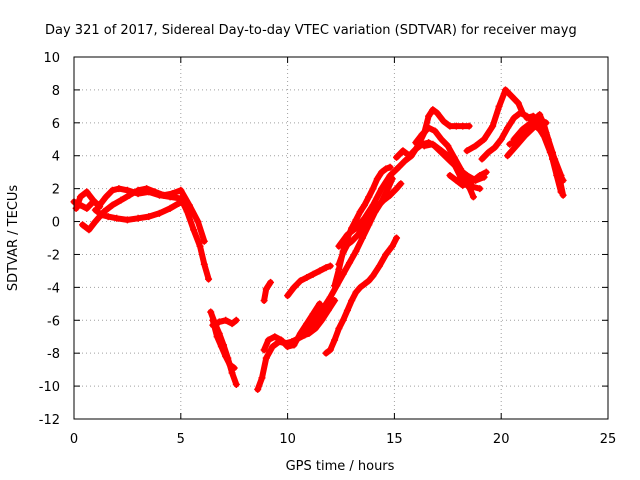  I want to click on y-tick-label: 2, so click(56, 190).